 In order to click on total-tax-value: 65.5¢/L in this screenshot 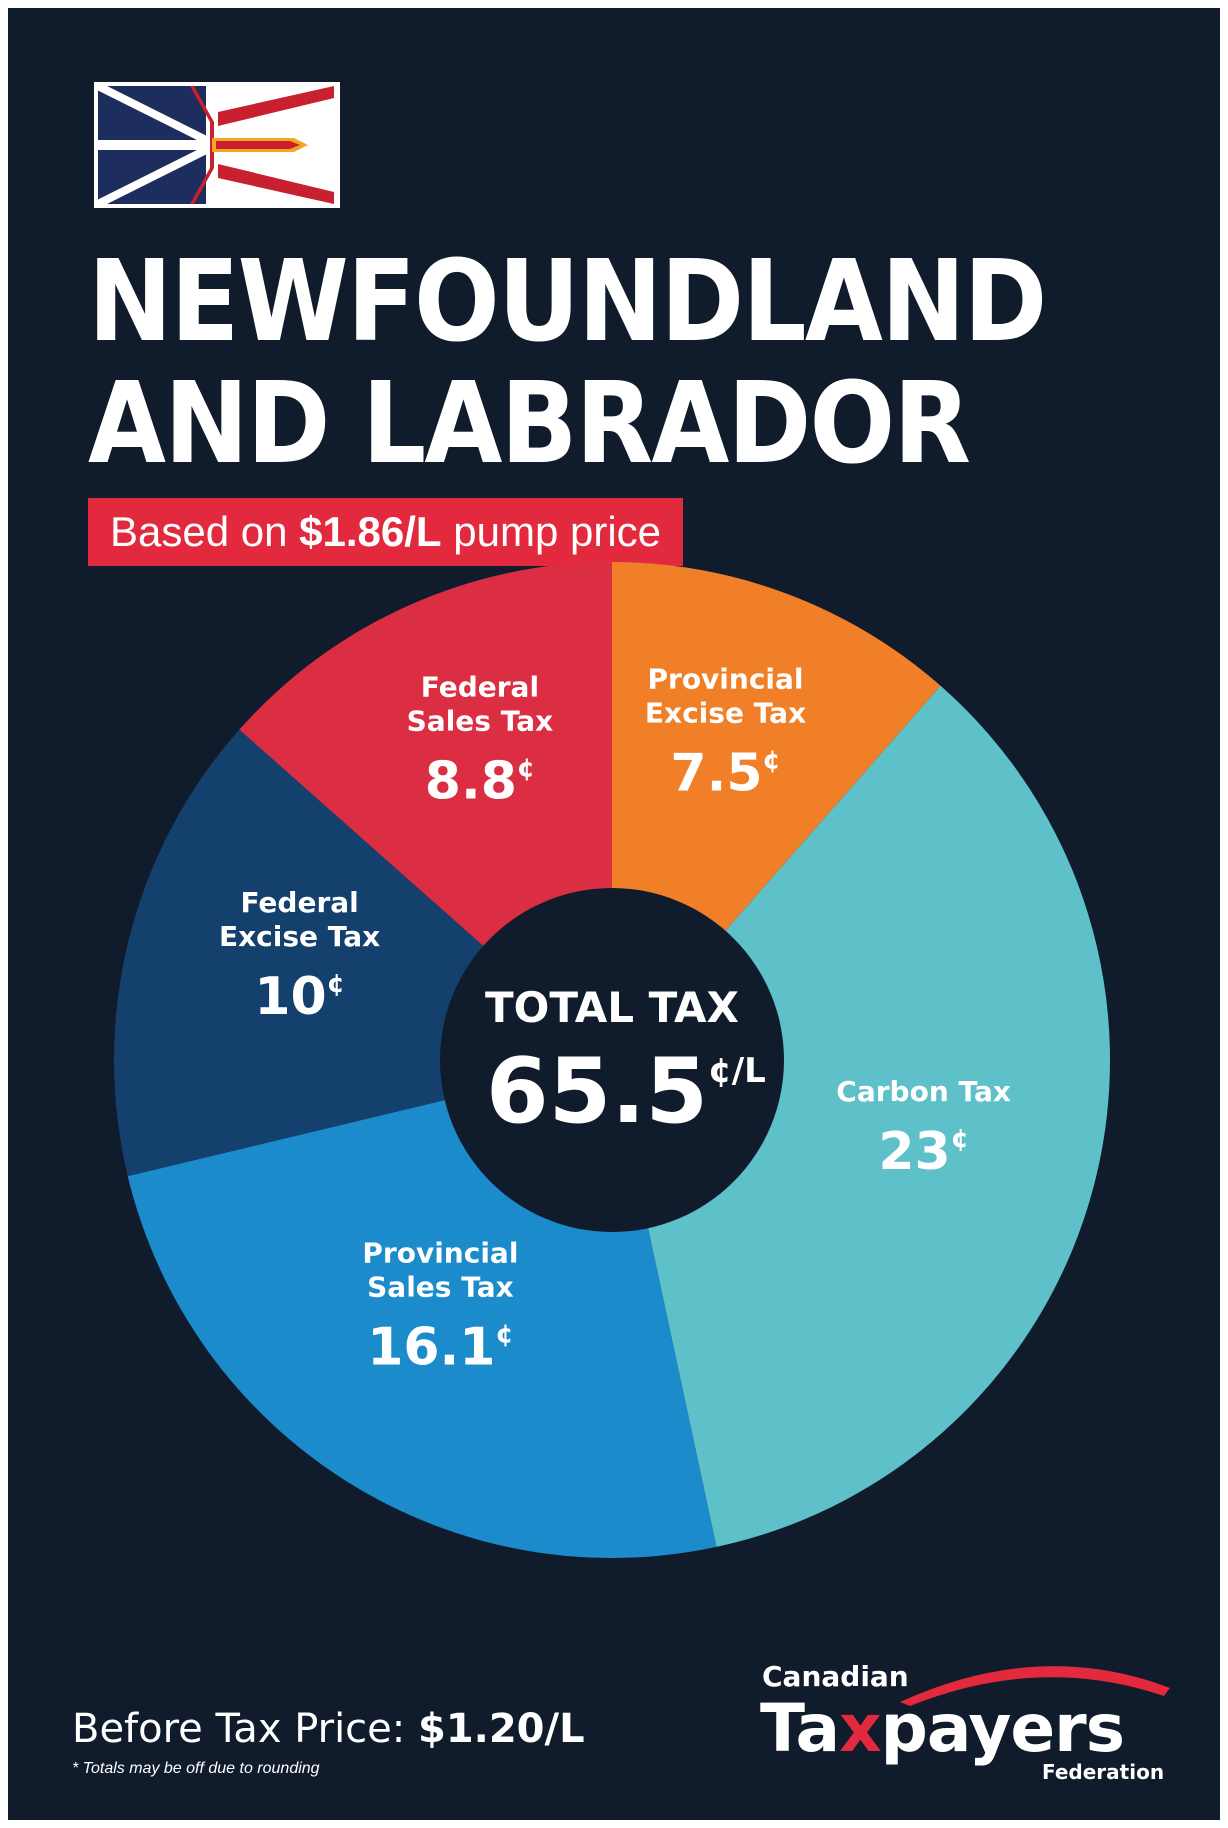, I will do `click(626, 1091)`.